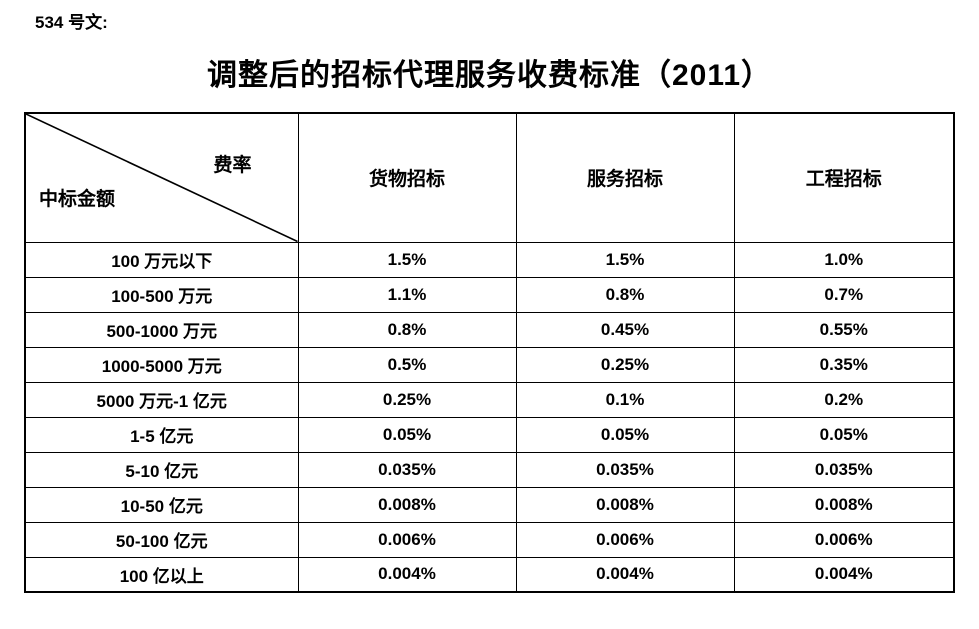 This screenshot has width=979, height=629. What do you see at coordinates (844, 177) in the screenshot?
I see `column-header-engineering-bidding: 工程招标` at bounding box center [844, 177].